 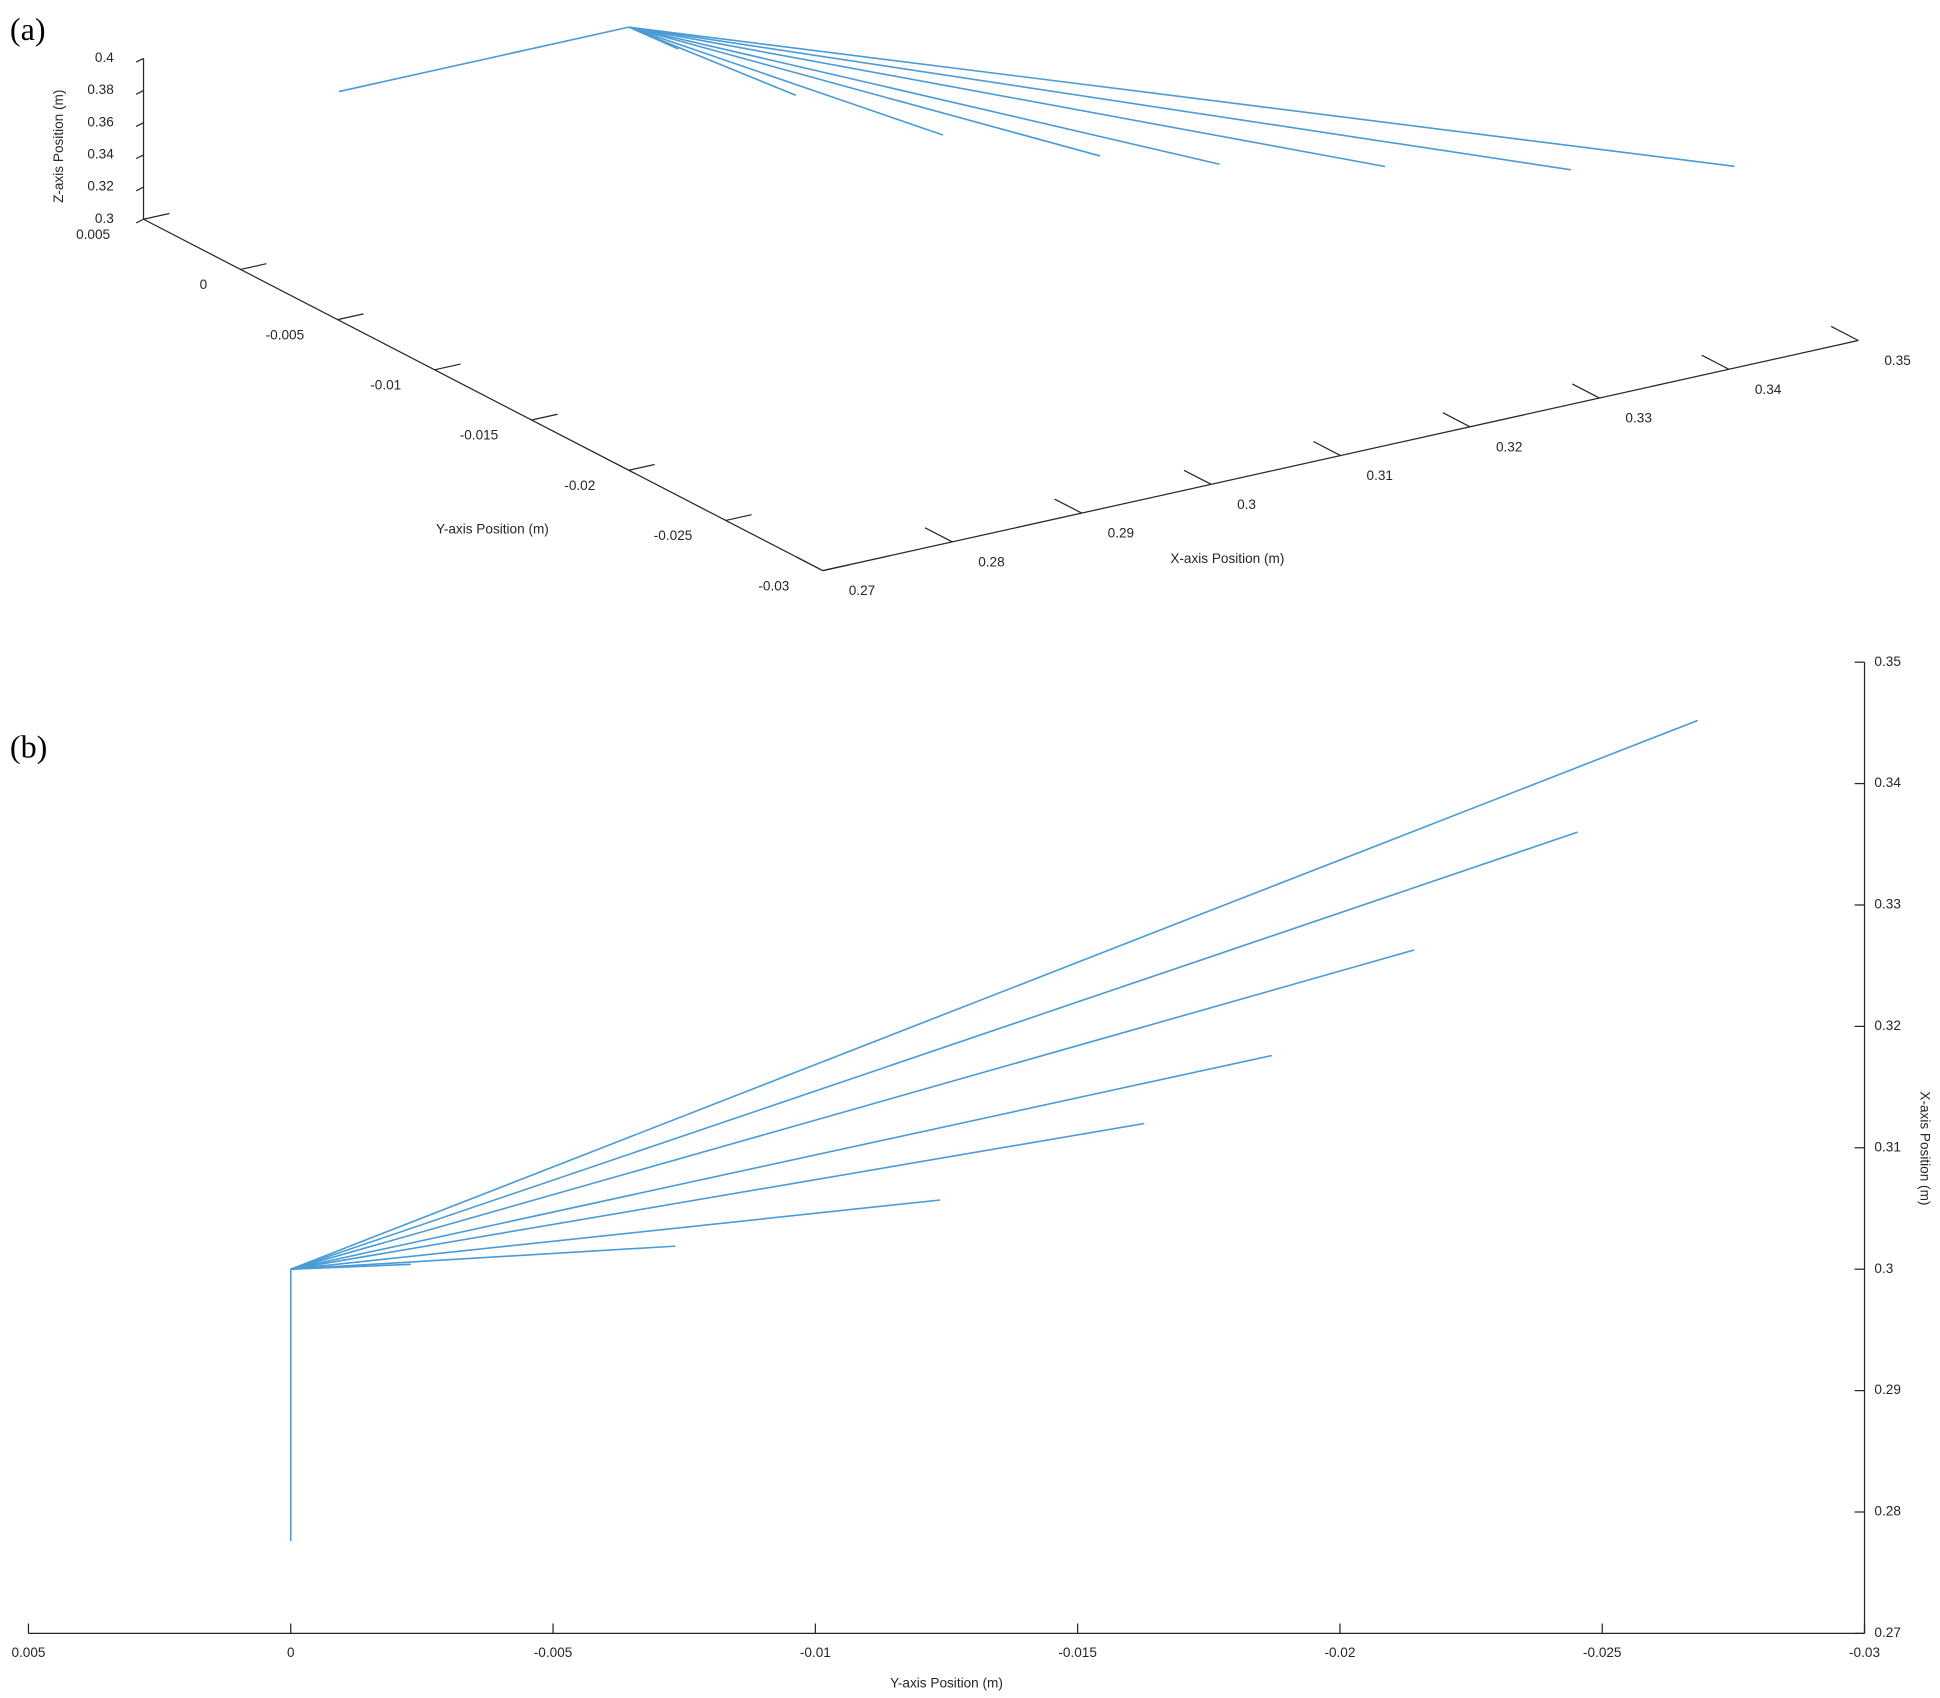 I want to click on x-tick-label: 0.32, so click(x=1509, y=446).